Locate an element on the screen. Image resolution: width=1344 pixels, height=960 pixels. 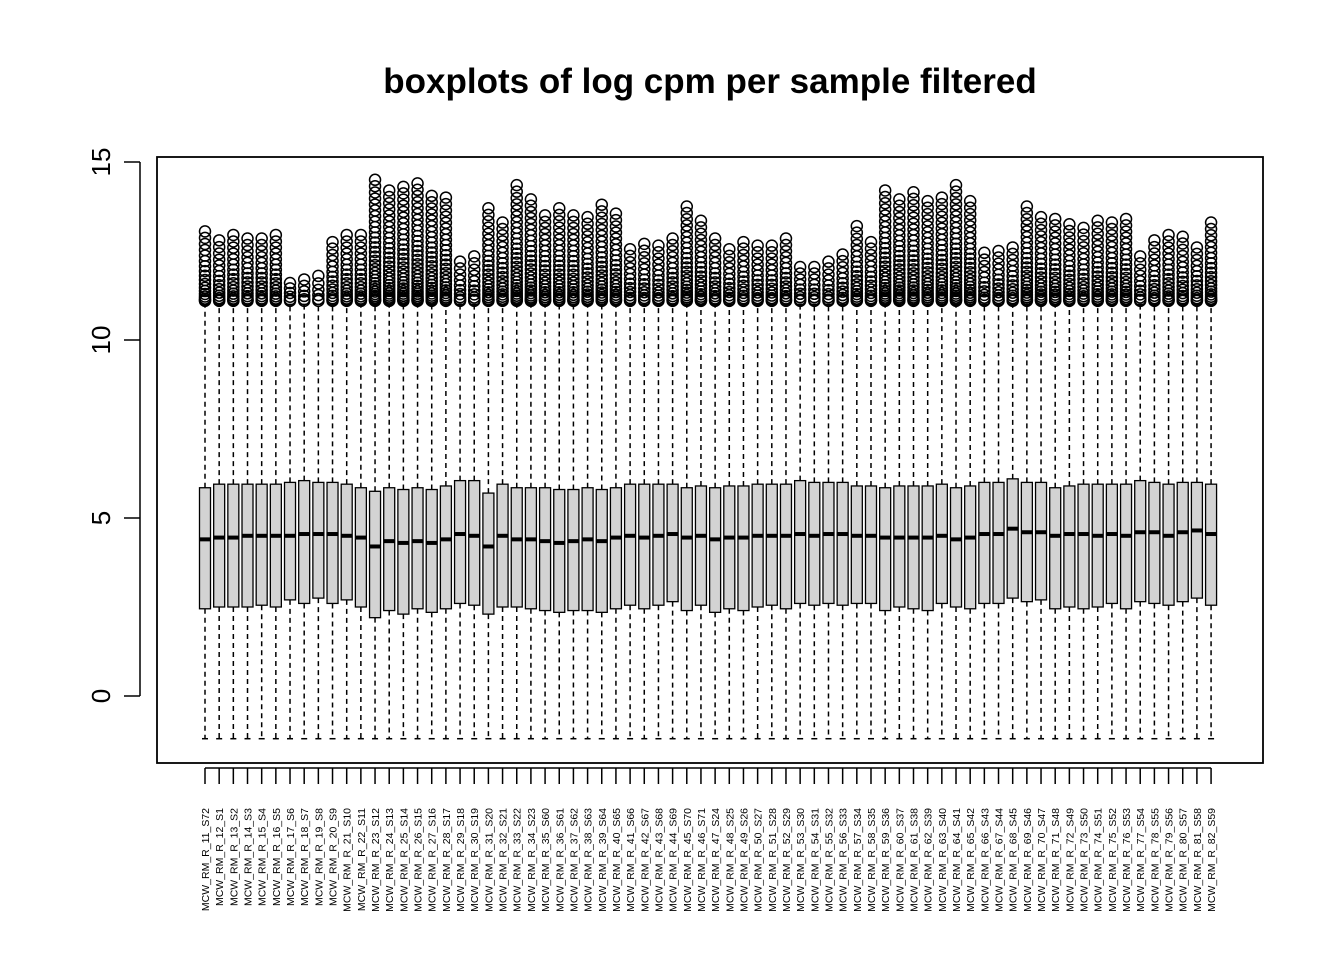
box-MCW_RM_R_75_S52 is located at coordinates (1112, 478).